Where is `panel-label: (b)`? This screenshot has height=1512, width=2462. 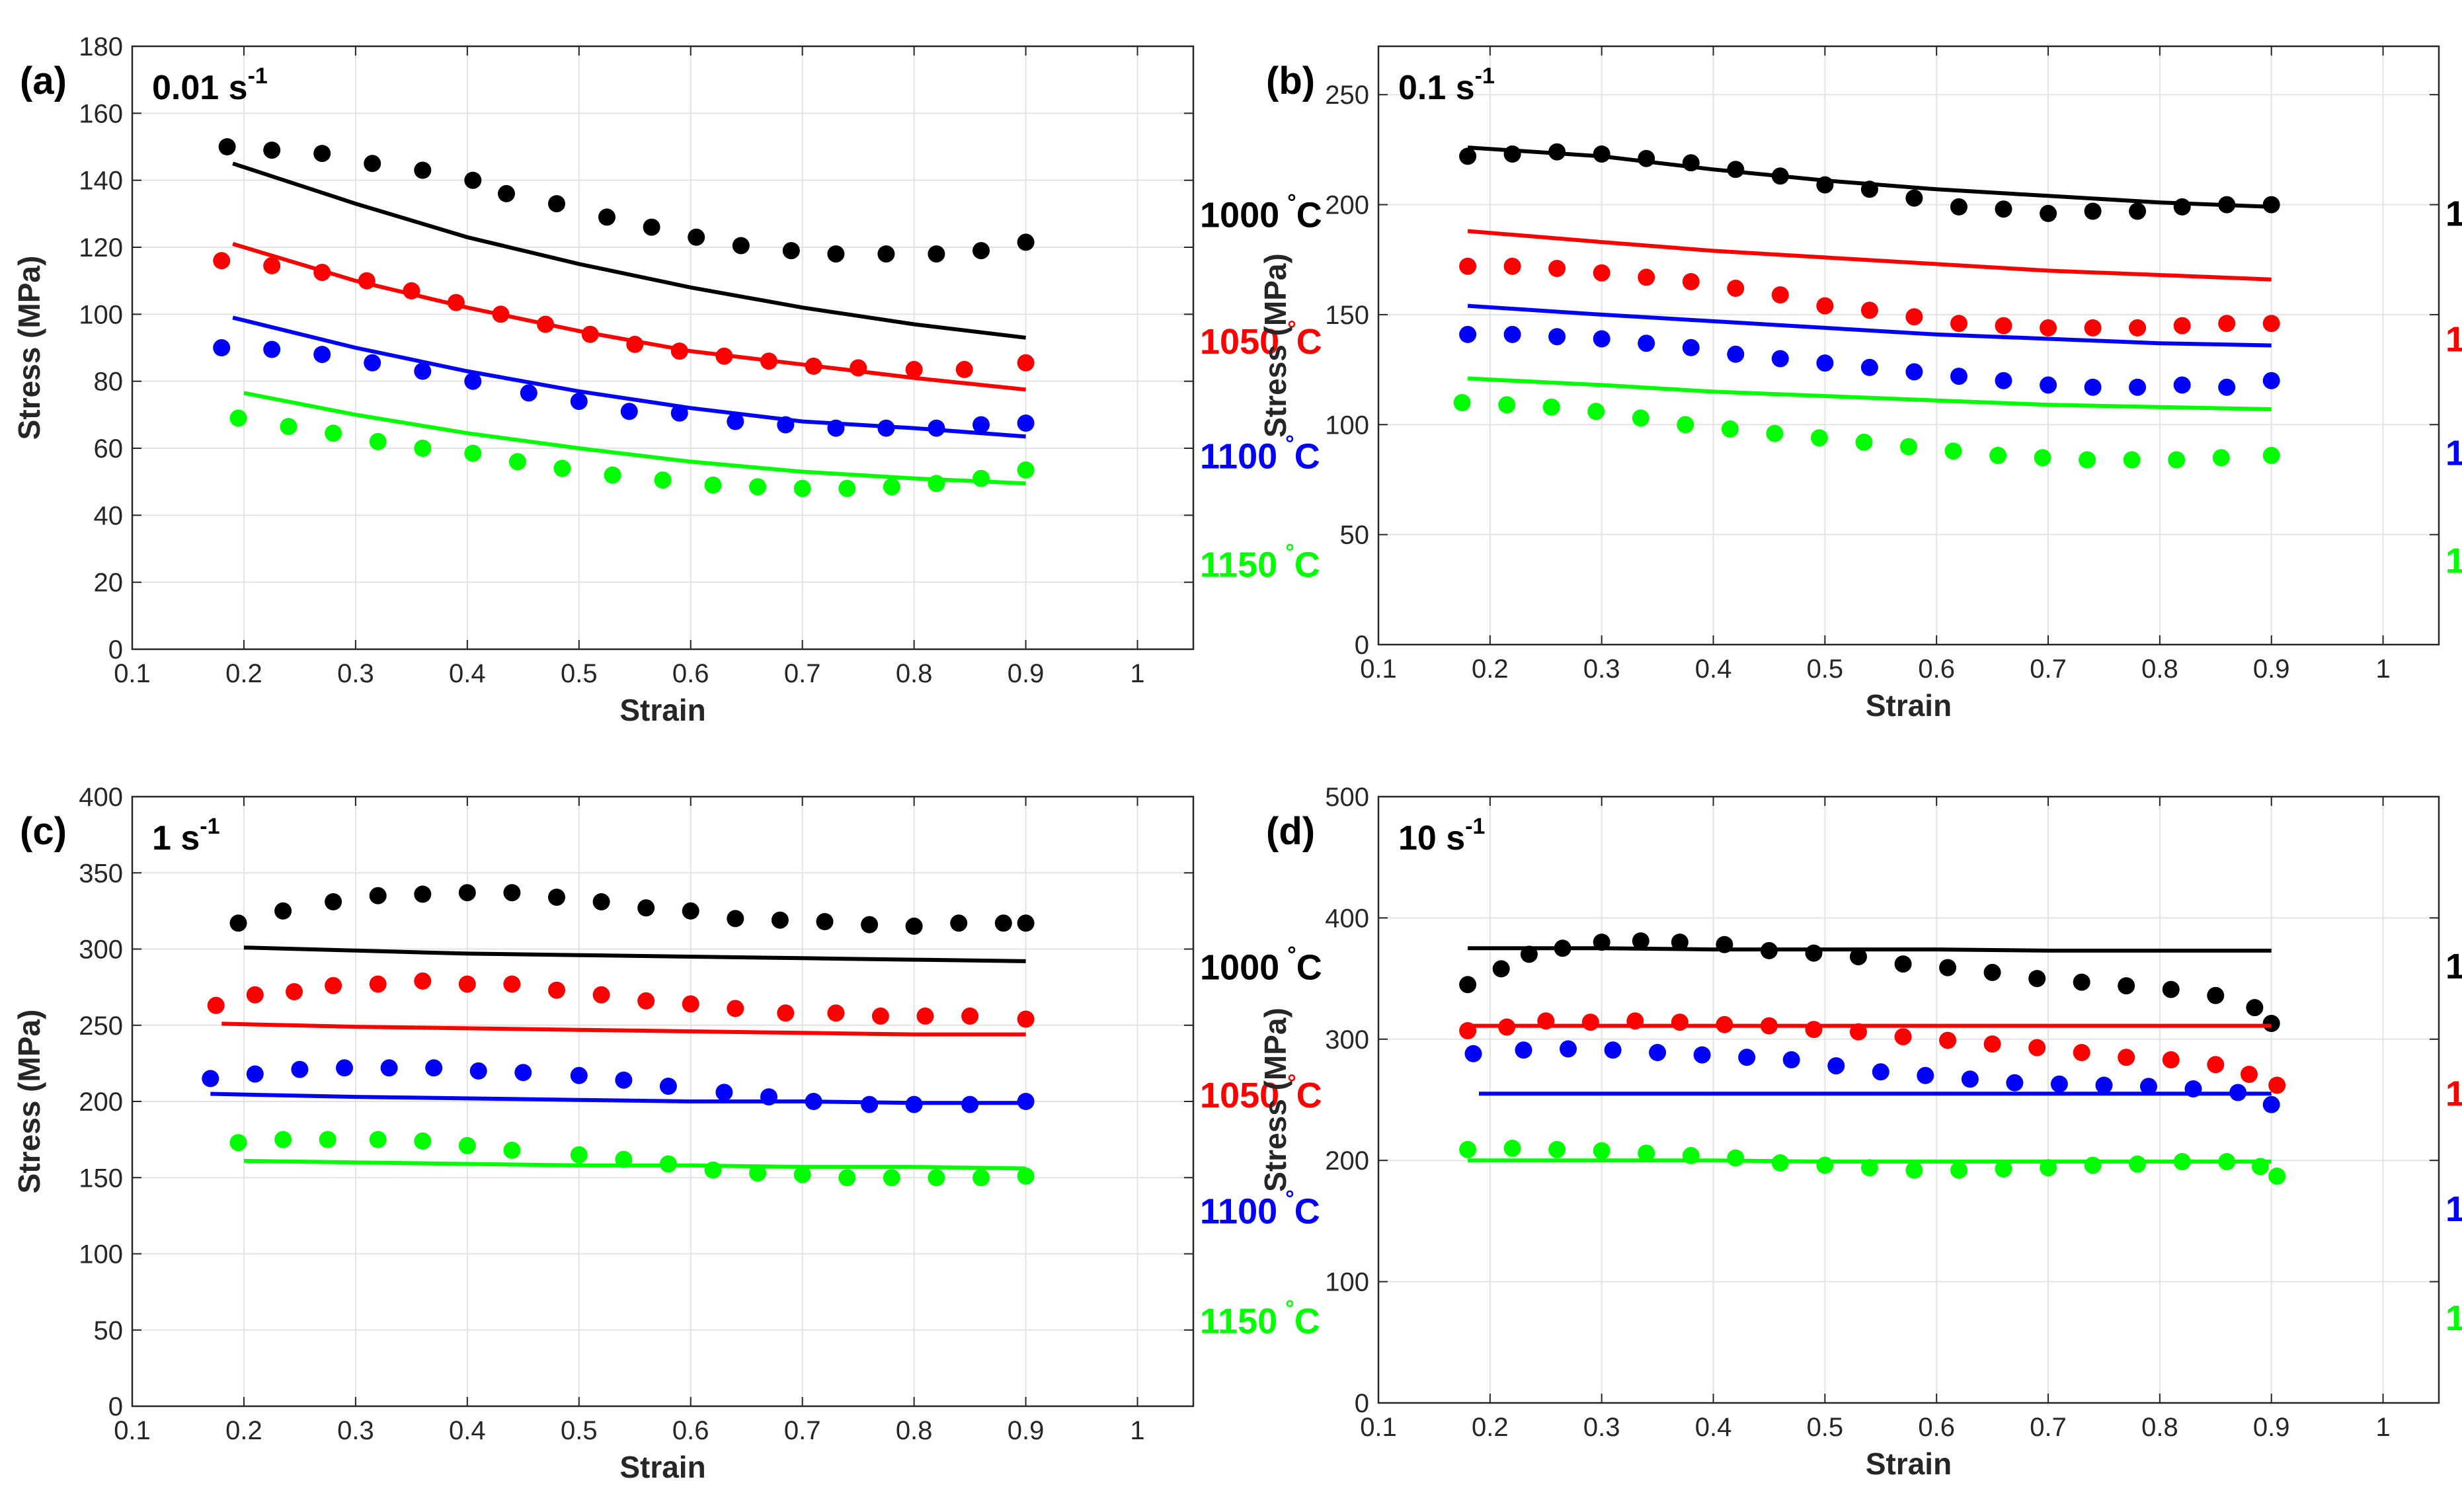 panel-label: (b) is located at coordinates (1290, 81).